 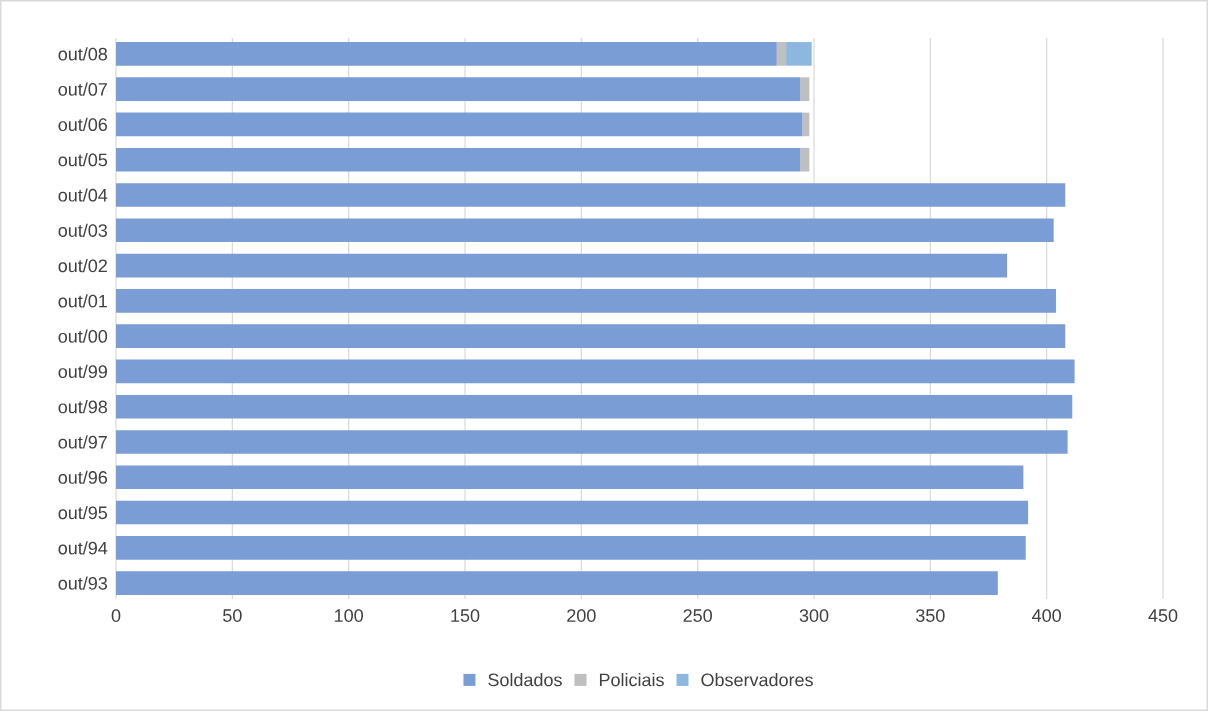 What do you see at coordinates (83, 195) in the screenshot?
I see `y-tick-label: out/04` at bounding box center [83, 195].